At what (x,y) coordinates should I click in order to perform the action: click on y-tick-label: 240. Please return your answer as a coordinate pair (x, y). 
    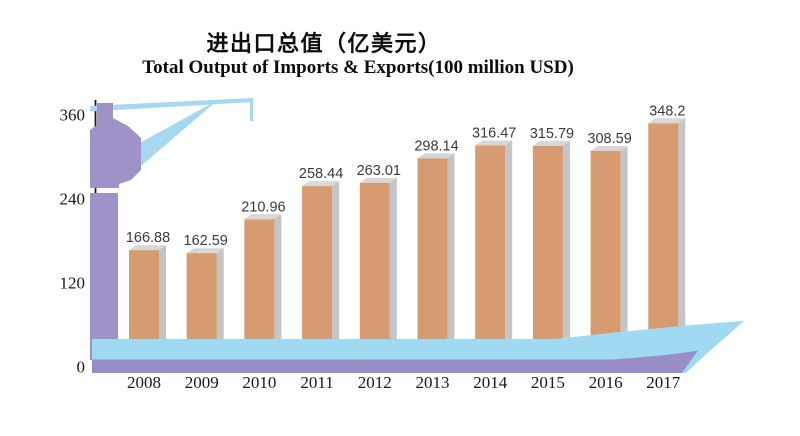
    Looking at the image, I should click on (73, 199).